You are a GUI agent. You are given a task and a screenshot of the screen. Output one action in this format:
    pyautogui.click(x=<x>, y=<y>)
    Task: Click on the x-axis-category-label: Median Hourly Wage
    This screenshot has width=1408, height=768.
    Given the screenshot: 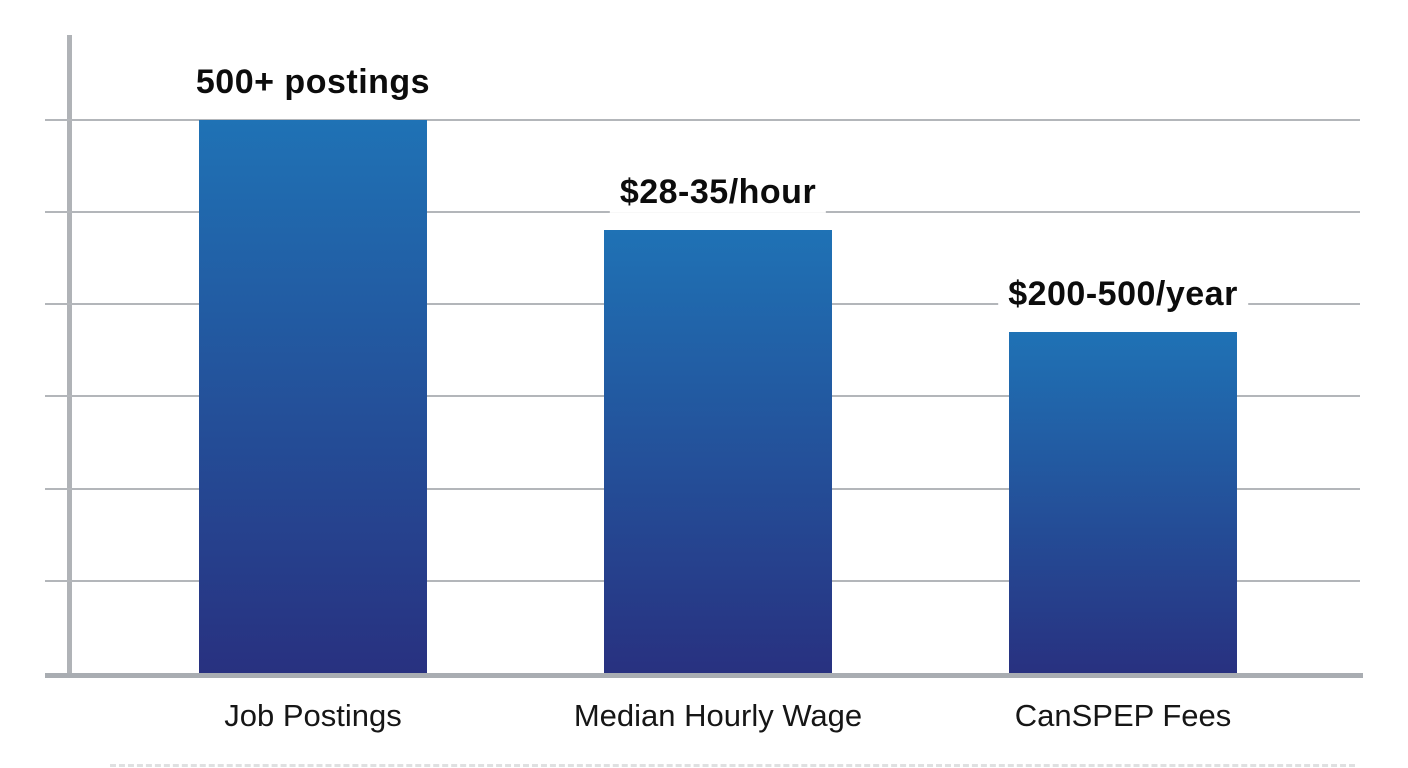 What is the action you would take?
    pyautogui.click(x=718, y=715)
    